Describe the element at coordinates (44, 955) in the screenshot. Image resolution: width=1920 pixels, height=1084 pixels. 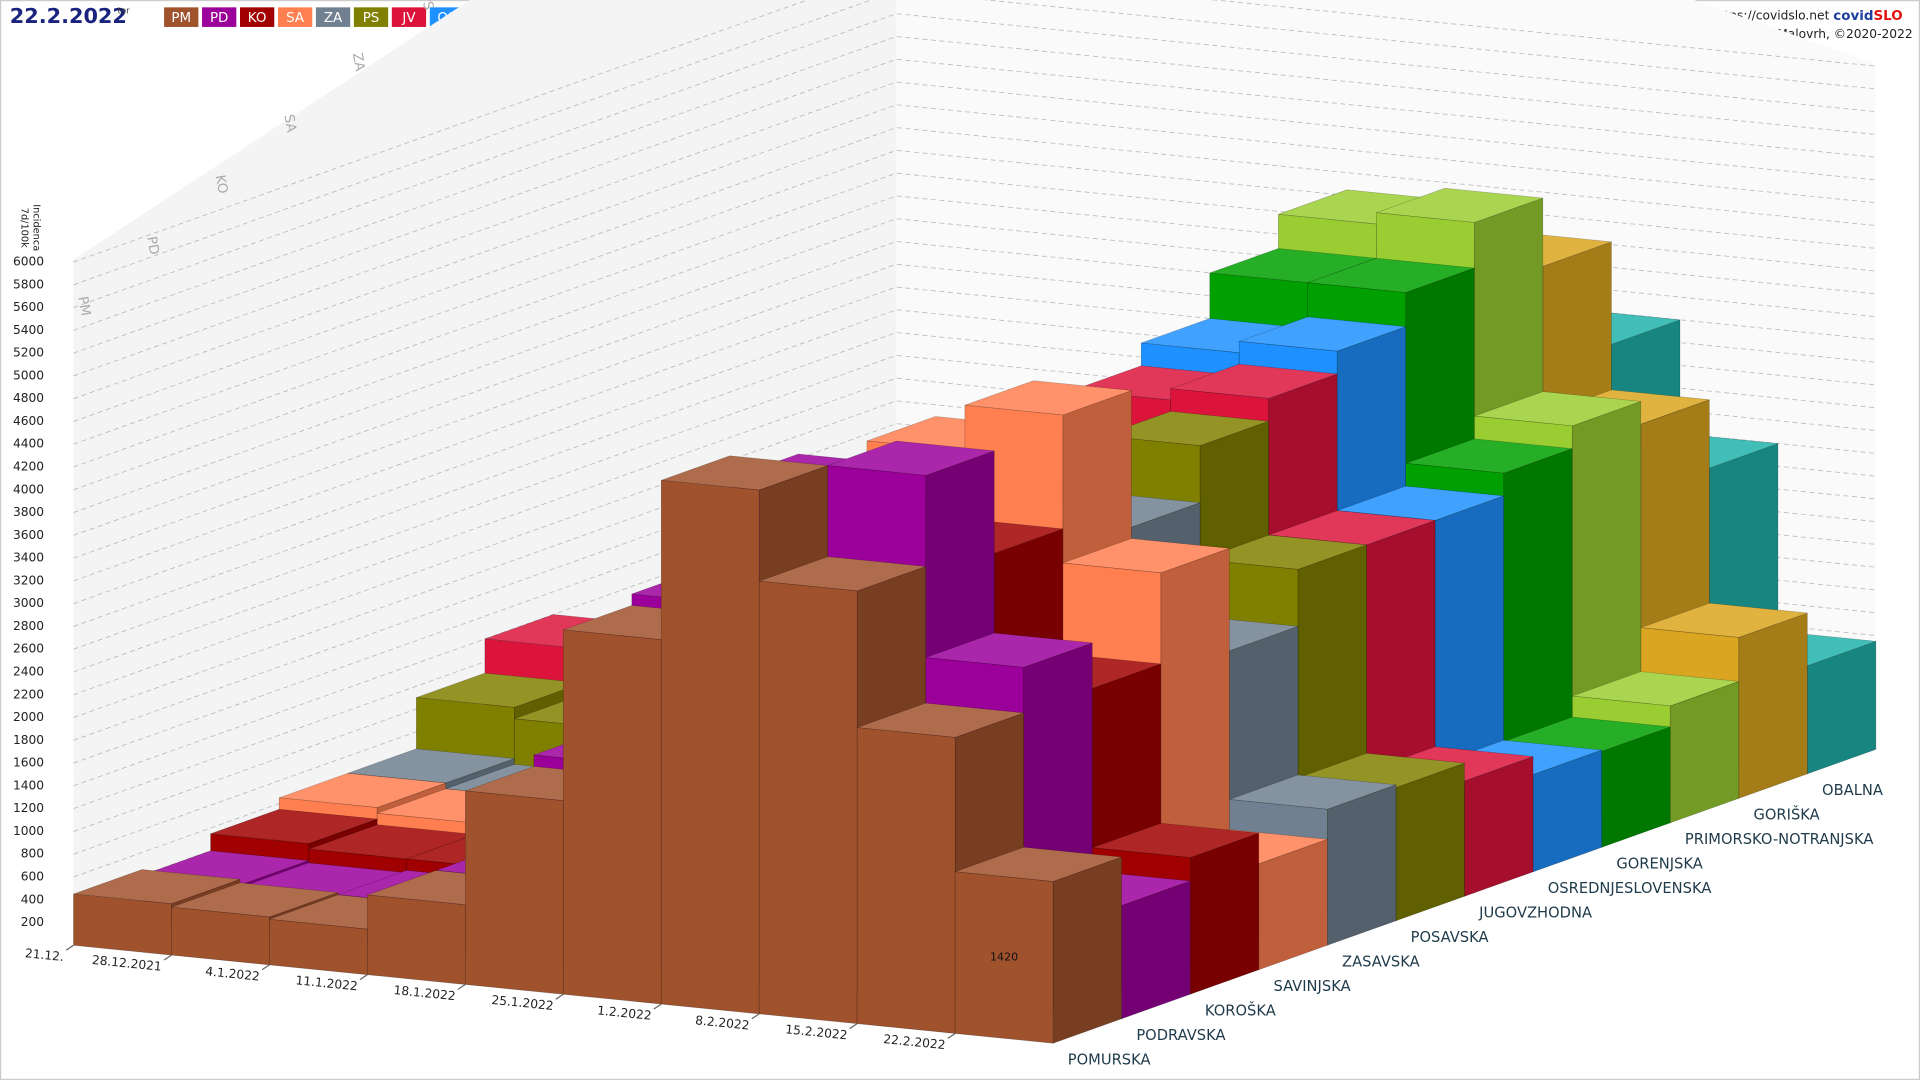
I see `x-tick-label: 21.12.` at that location.